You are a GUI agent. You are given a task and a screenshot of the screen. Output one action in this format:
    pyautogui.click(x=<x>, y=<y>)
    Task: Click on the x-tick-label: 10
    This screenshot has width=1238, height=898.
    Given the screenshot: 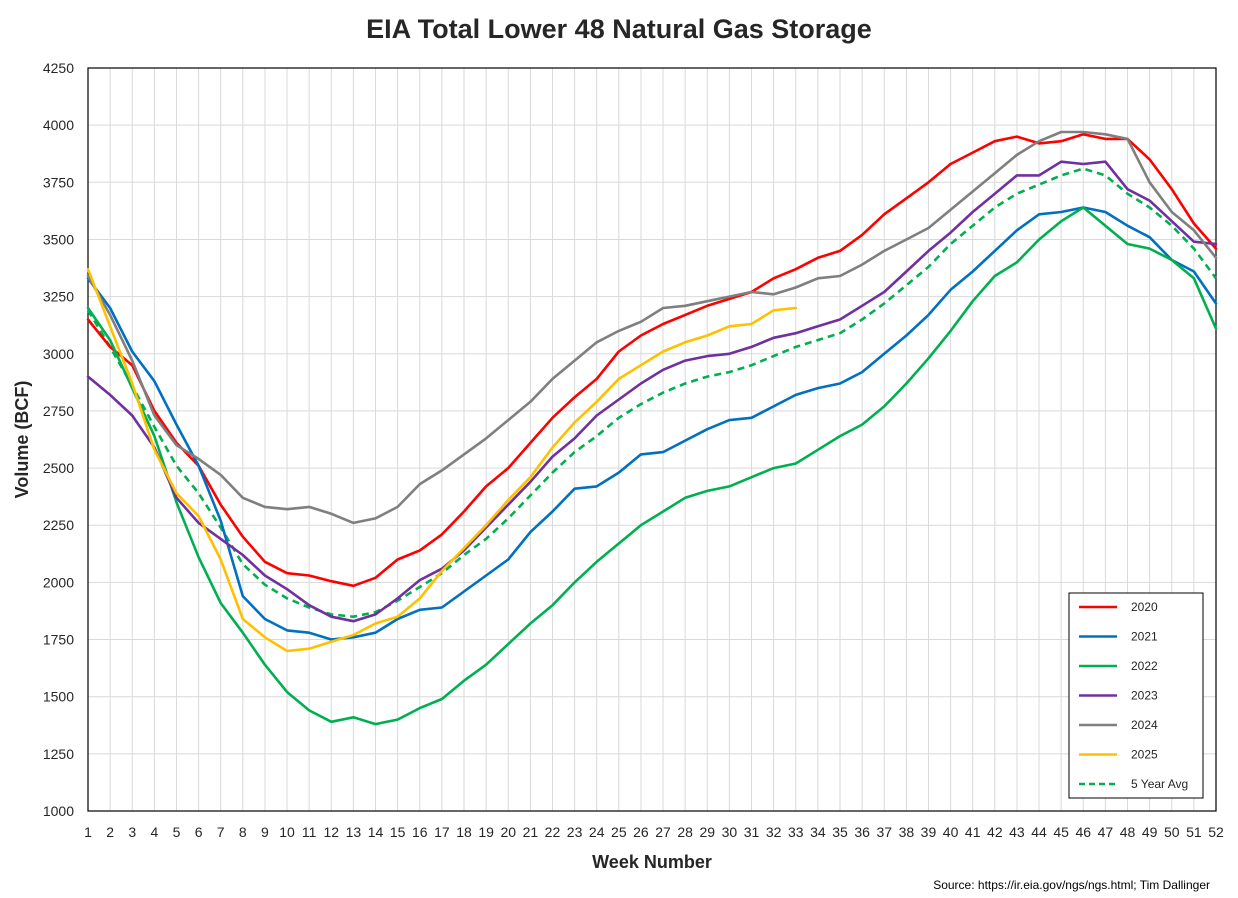 What is the action you would take?
    pyautogui.click(x=287, y=832)
    